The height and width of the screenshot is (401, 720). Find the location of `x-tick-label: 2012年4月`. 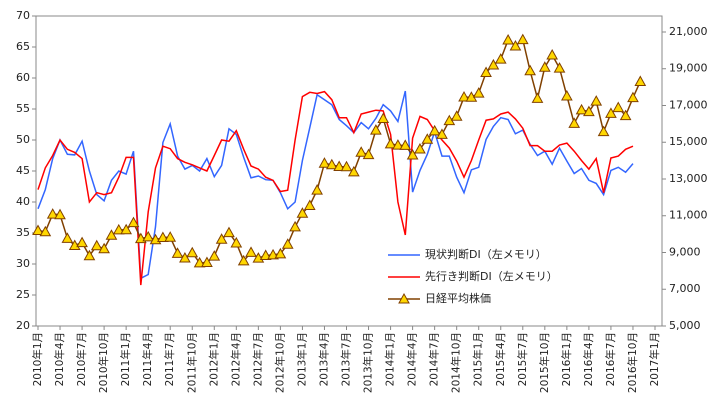

x-tick-label: 2012年4月 is located at coordinates (235, 359).